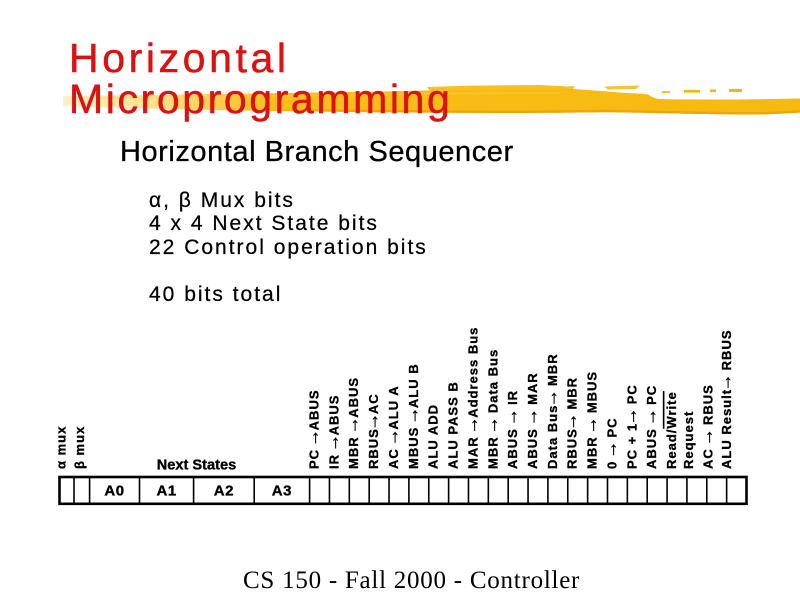 The width and height of the screenshot is (800, 600). Describe the element at coordinates (392, 427) in the screenshot. I see `svg-text: AC →ALU A` at that location.